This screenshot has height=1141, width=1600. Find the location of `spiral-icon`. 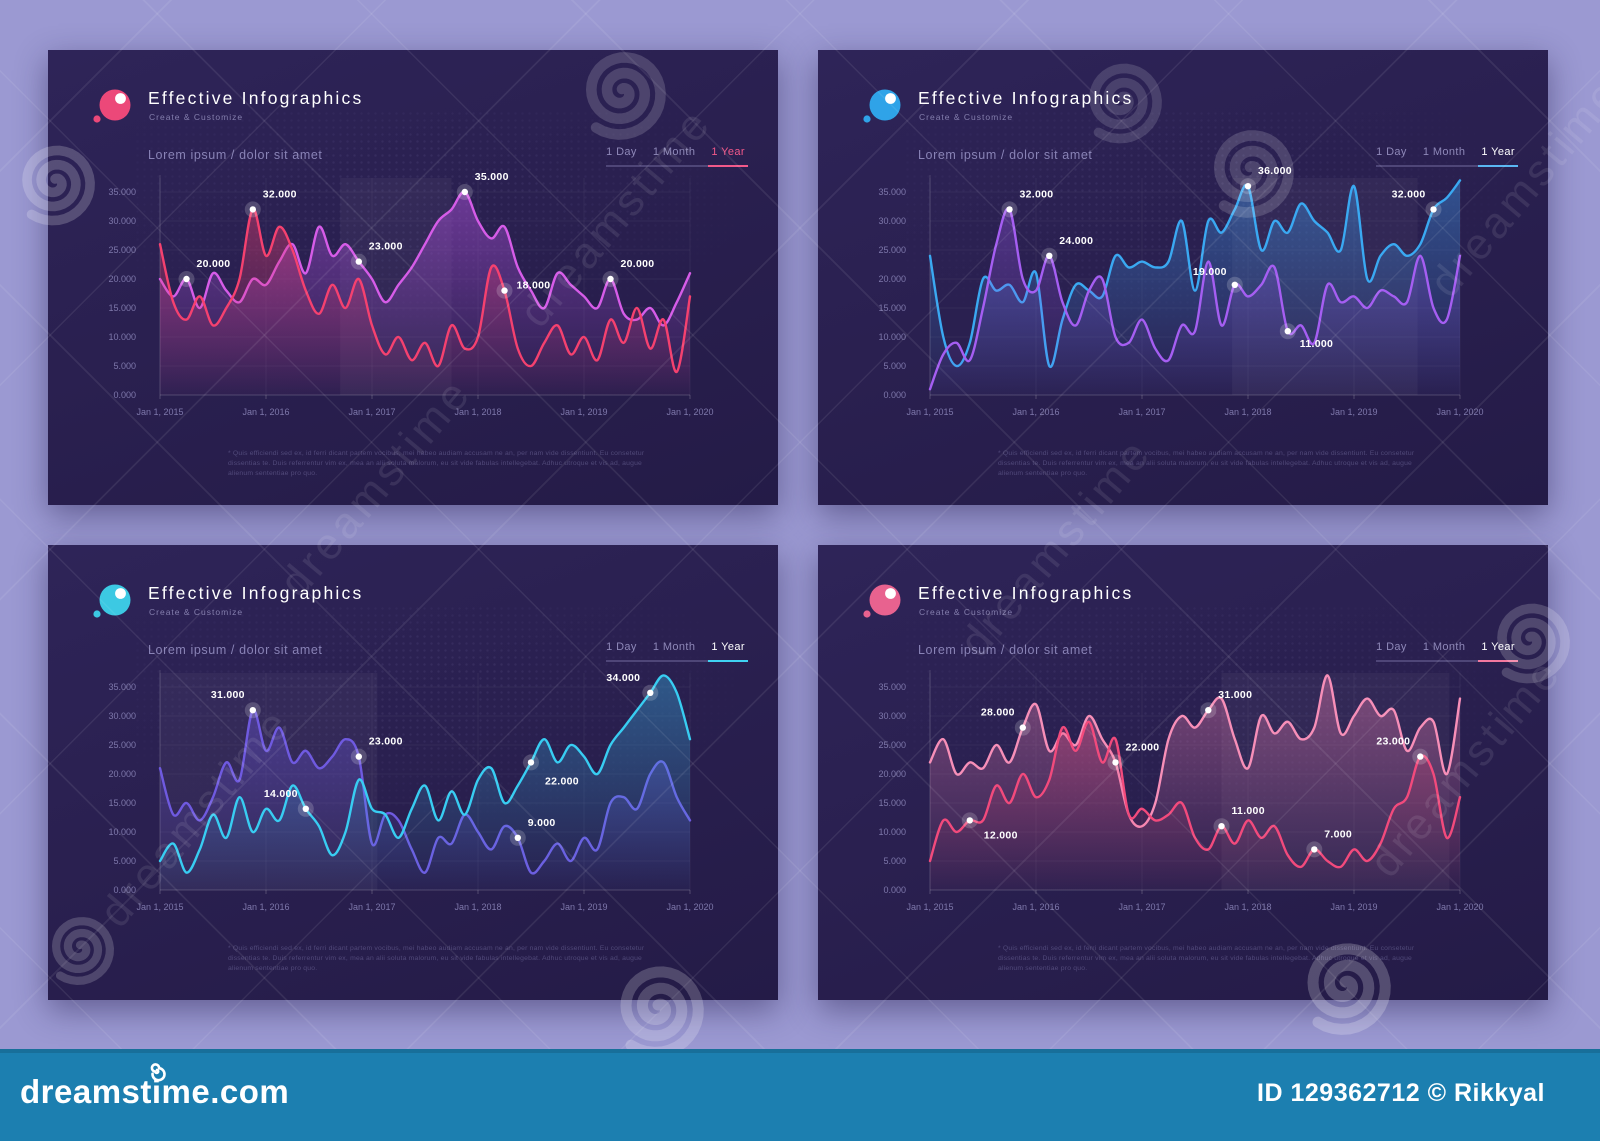

spiral-icon is located at coordinates (158, 1072).